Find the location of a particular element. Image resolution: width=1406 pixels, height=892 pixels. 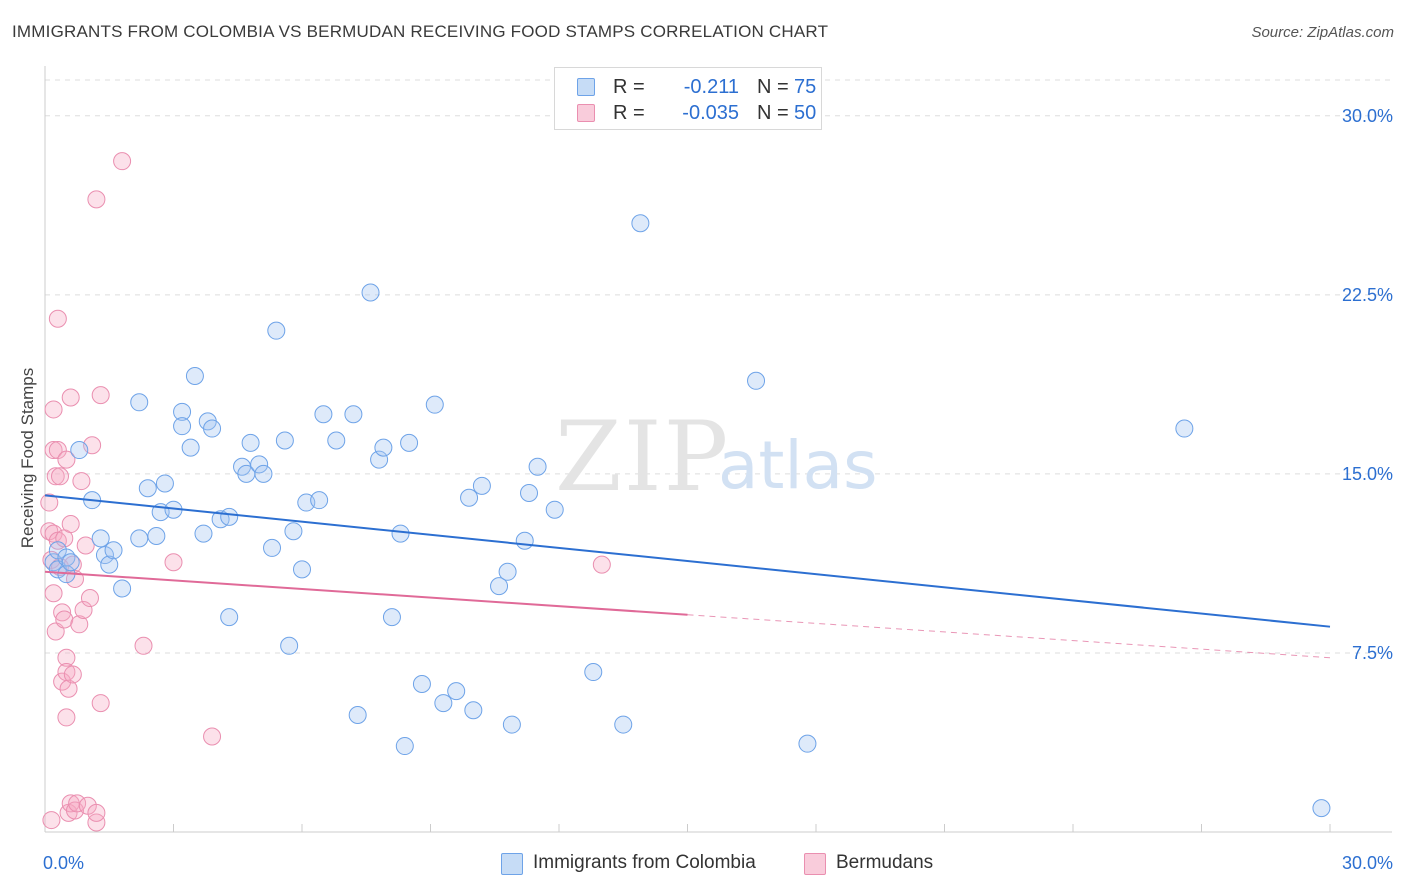

watermark-atlas: atlas is located at coordinates (798, 465).